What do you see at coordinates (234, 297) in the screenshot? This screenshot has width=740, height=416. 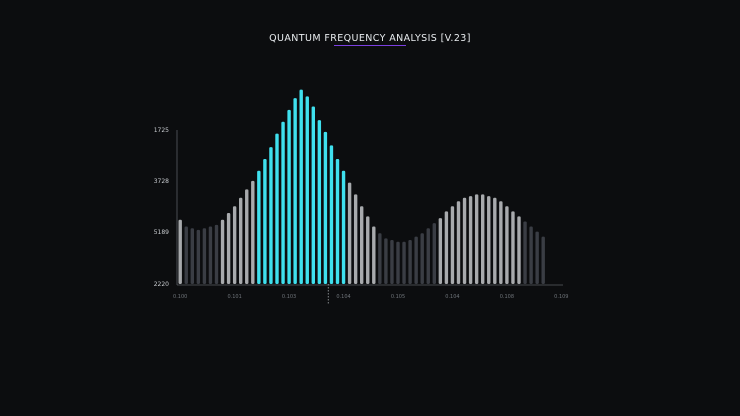 I see `x-tick-label: 0.101` at bounding box center [234, 297].